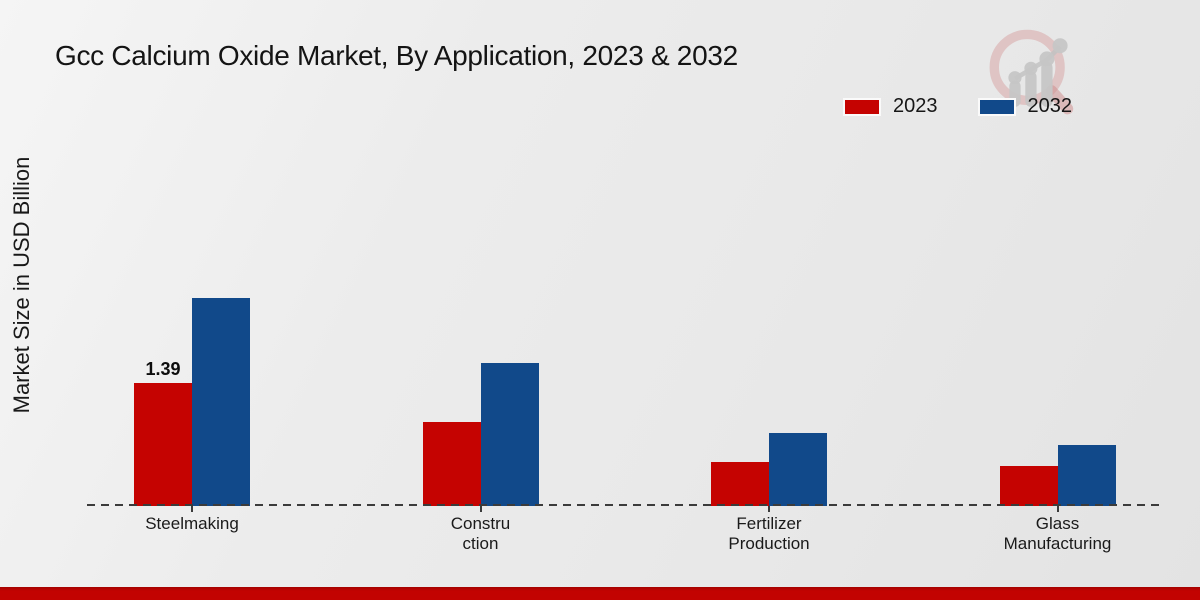 This screenshot has height=600, width=1200. Describe the element at coordinates (624, 505) in the screenshot. I see `x-axis-baseline` at that location.